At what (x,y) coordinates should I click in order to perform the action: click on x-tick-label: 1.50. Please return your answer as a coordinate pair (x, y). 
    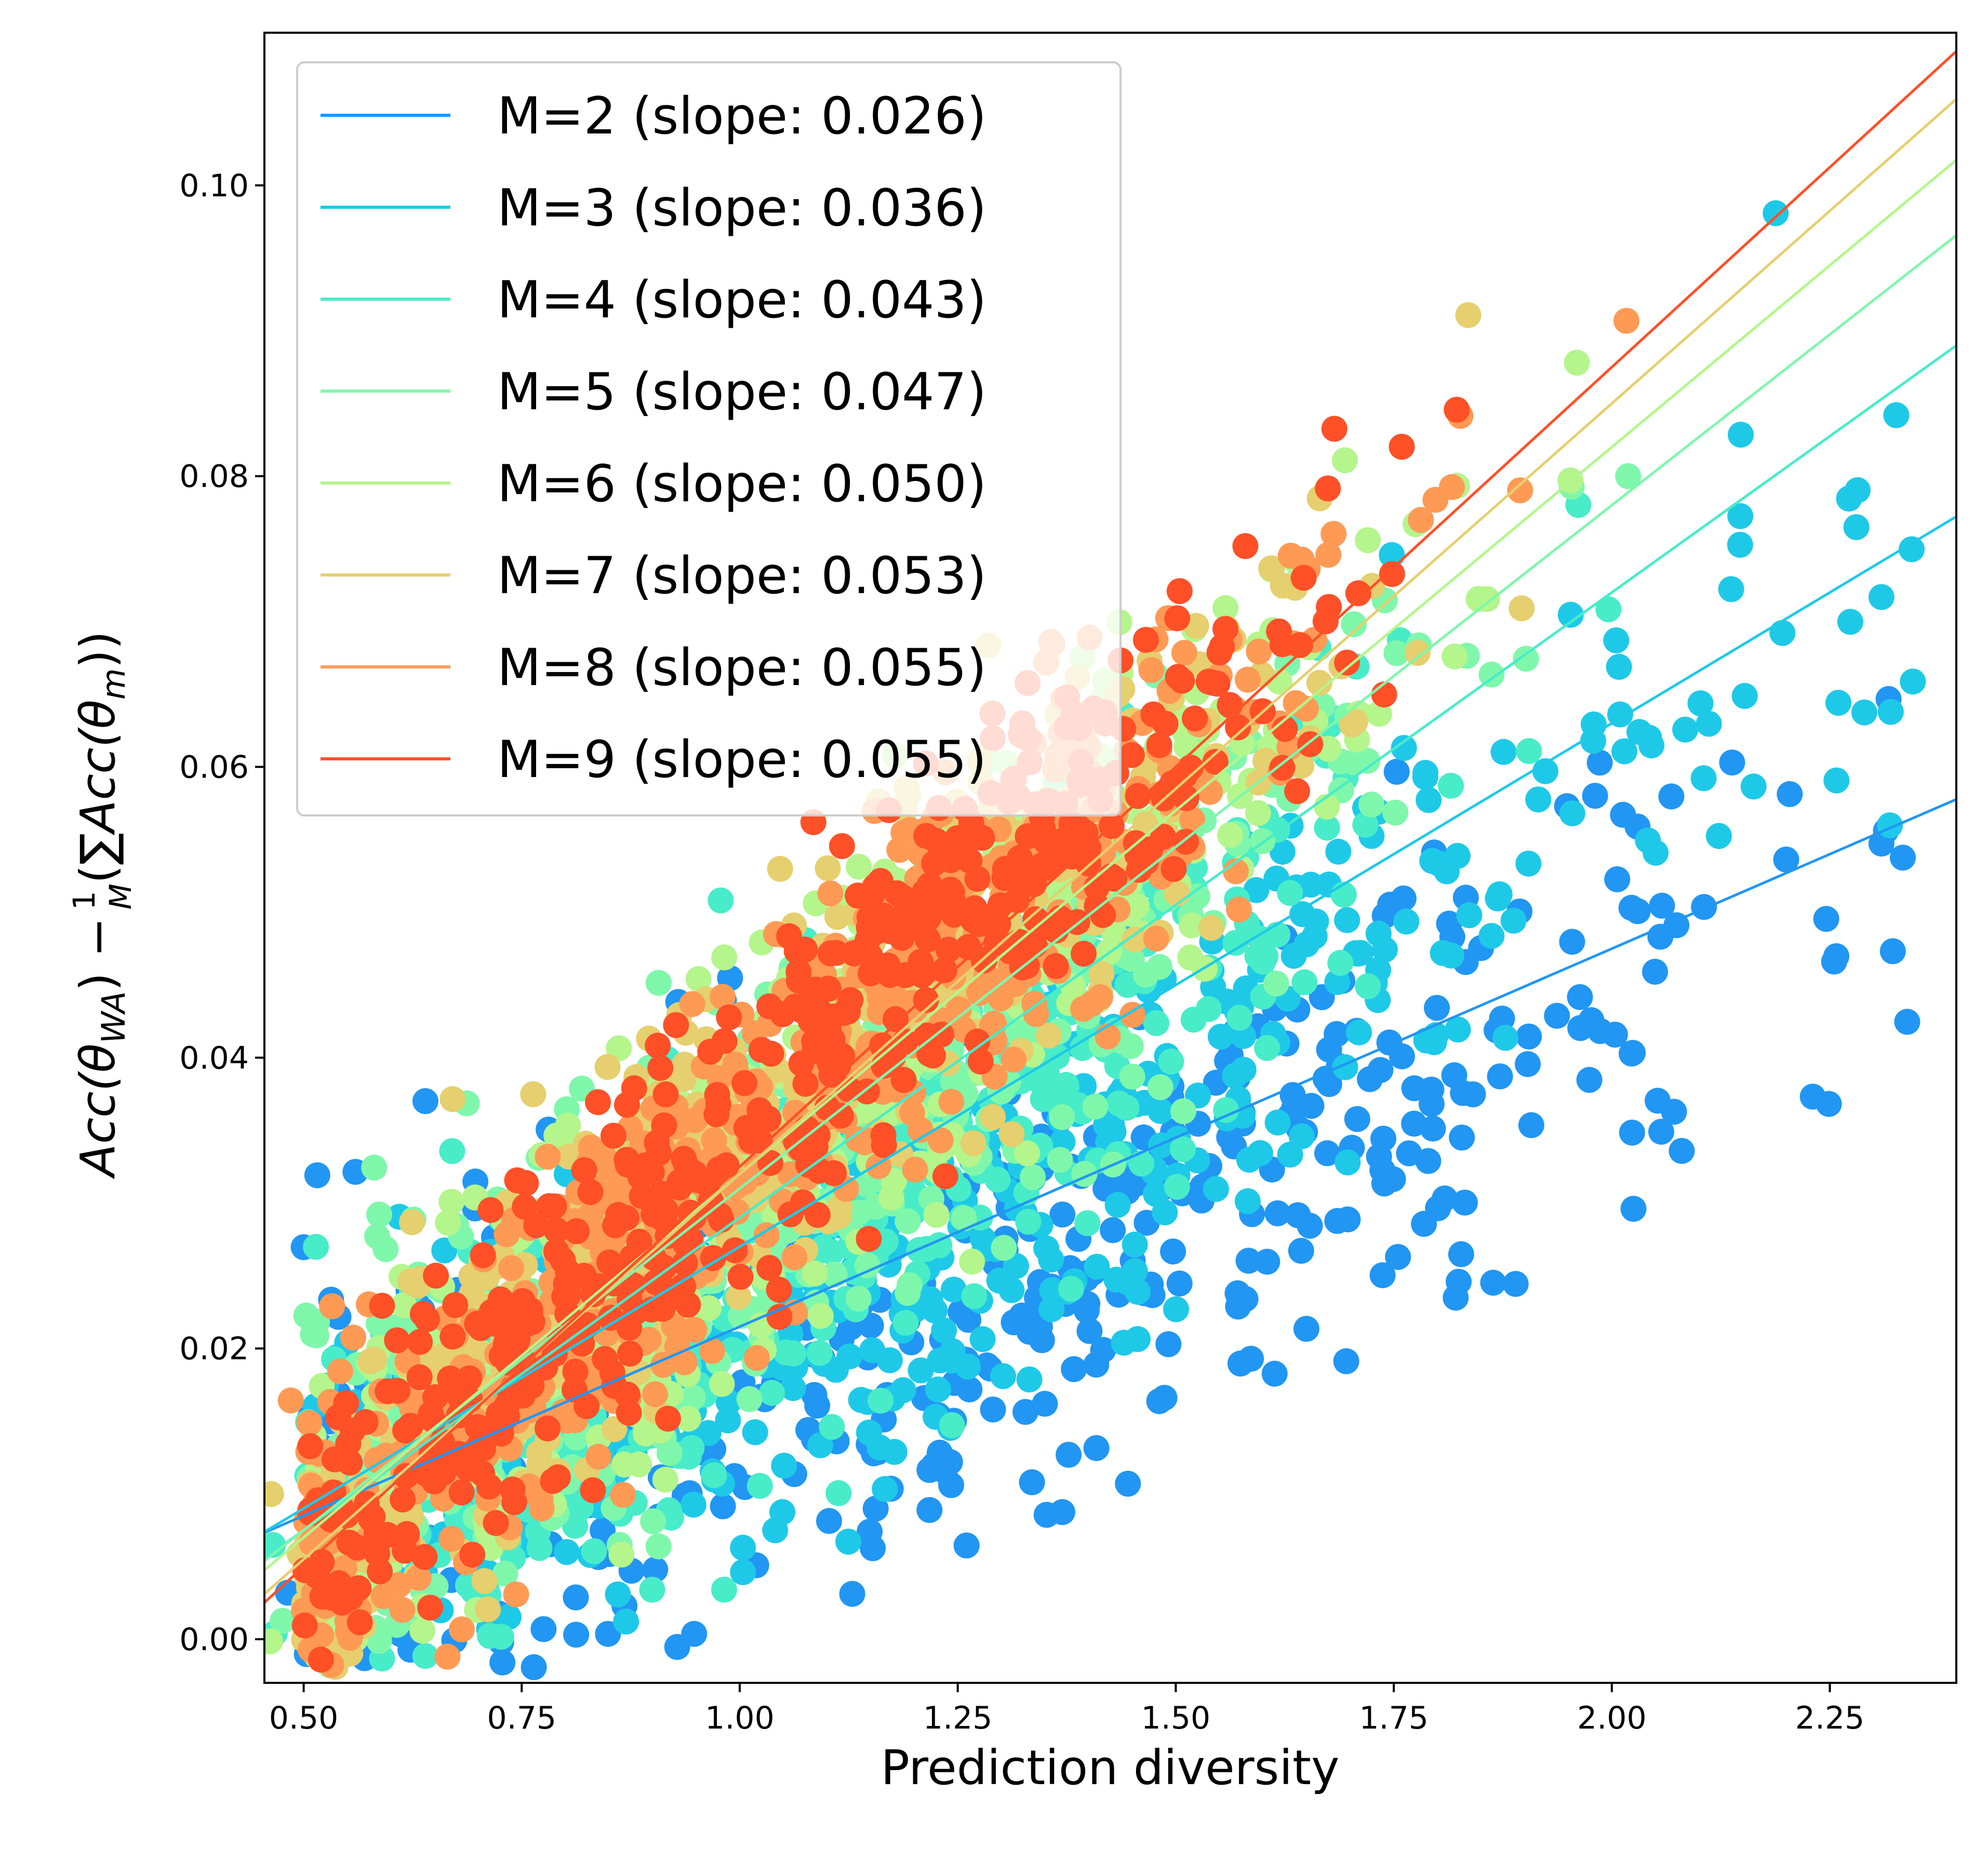
    Looking at the image, I should click on (1176, 1718).